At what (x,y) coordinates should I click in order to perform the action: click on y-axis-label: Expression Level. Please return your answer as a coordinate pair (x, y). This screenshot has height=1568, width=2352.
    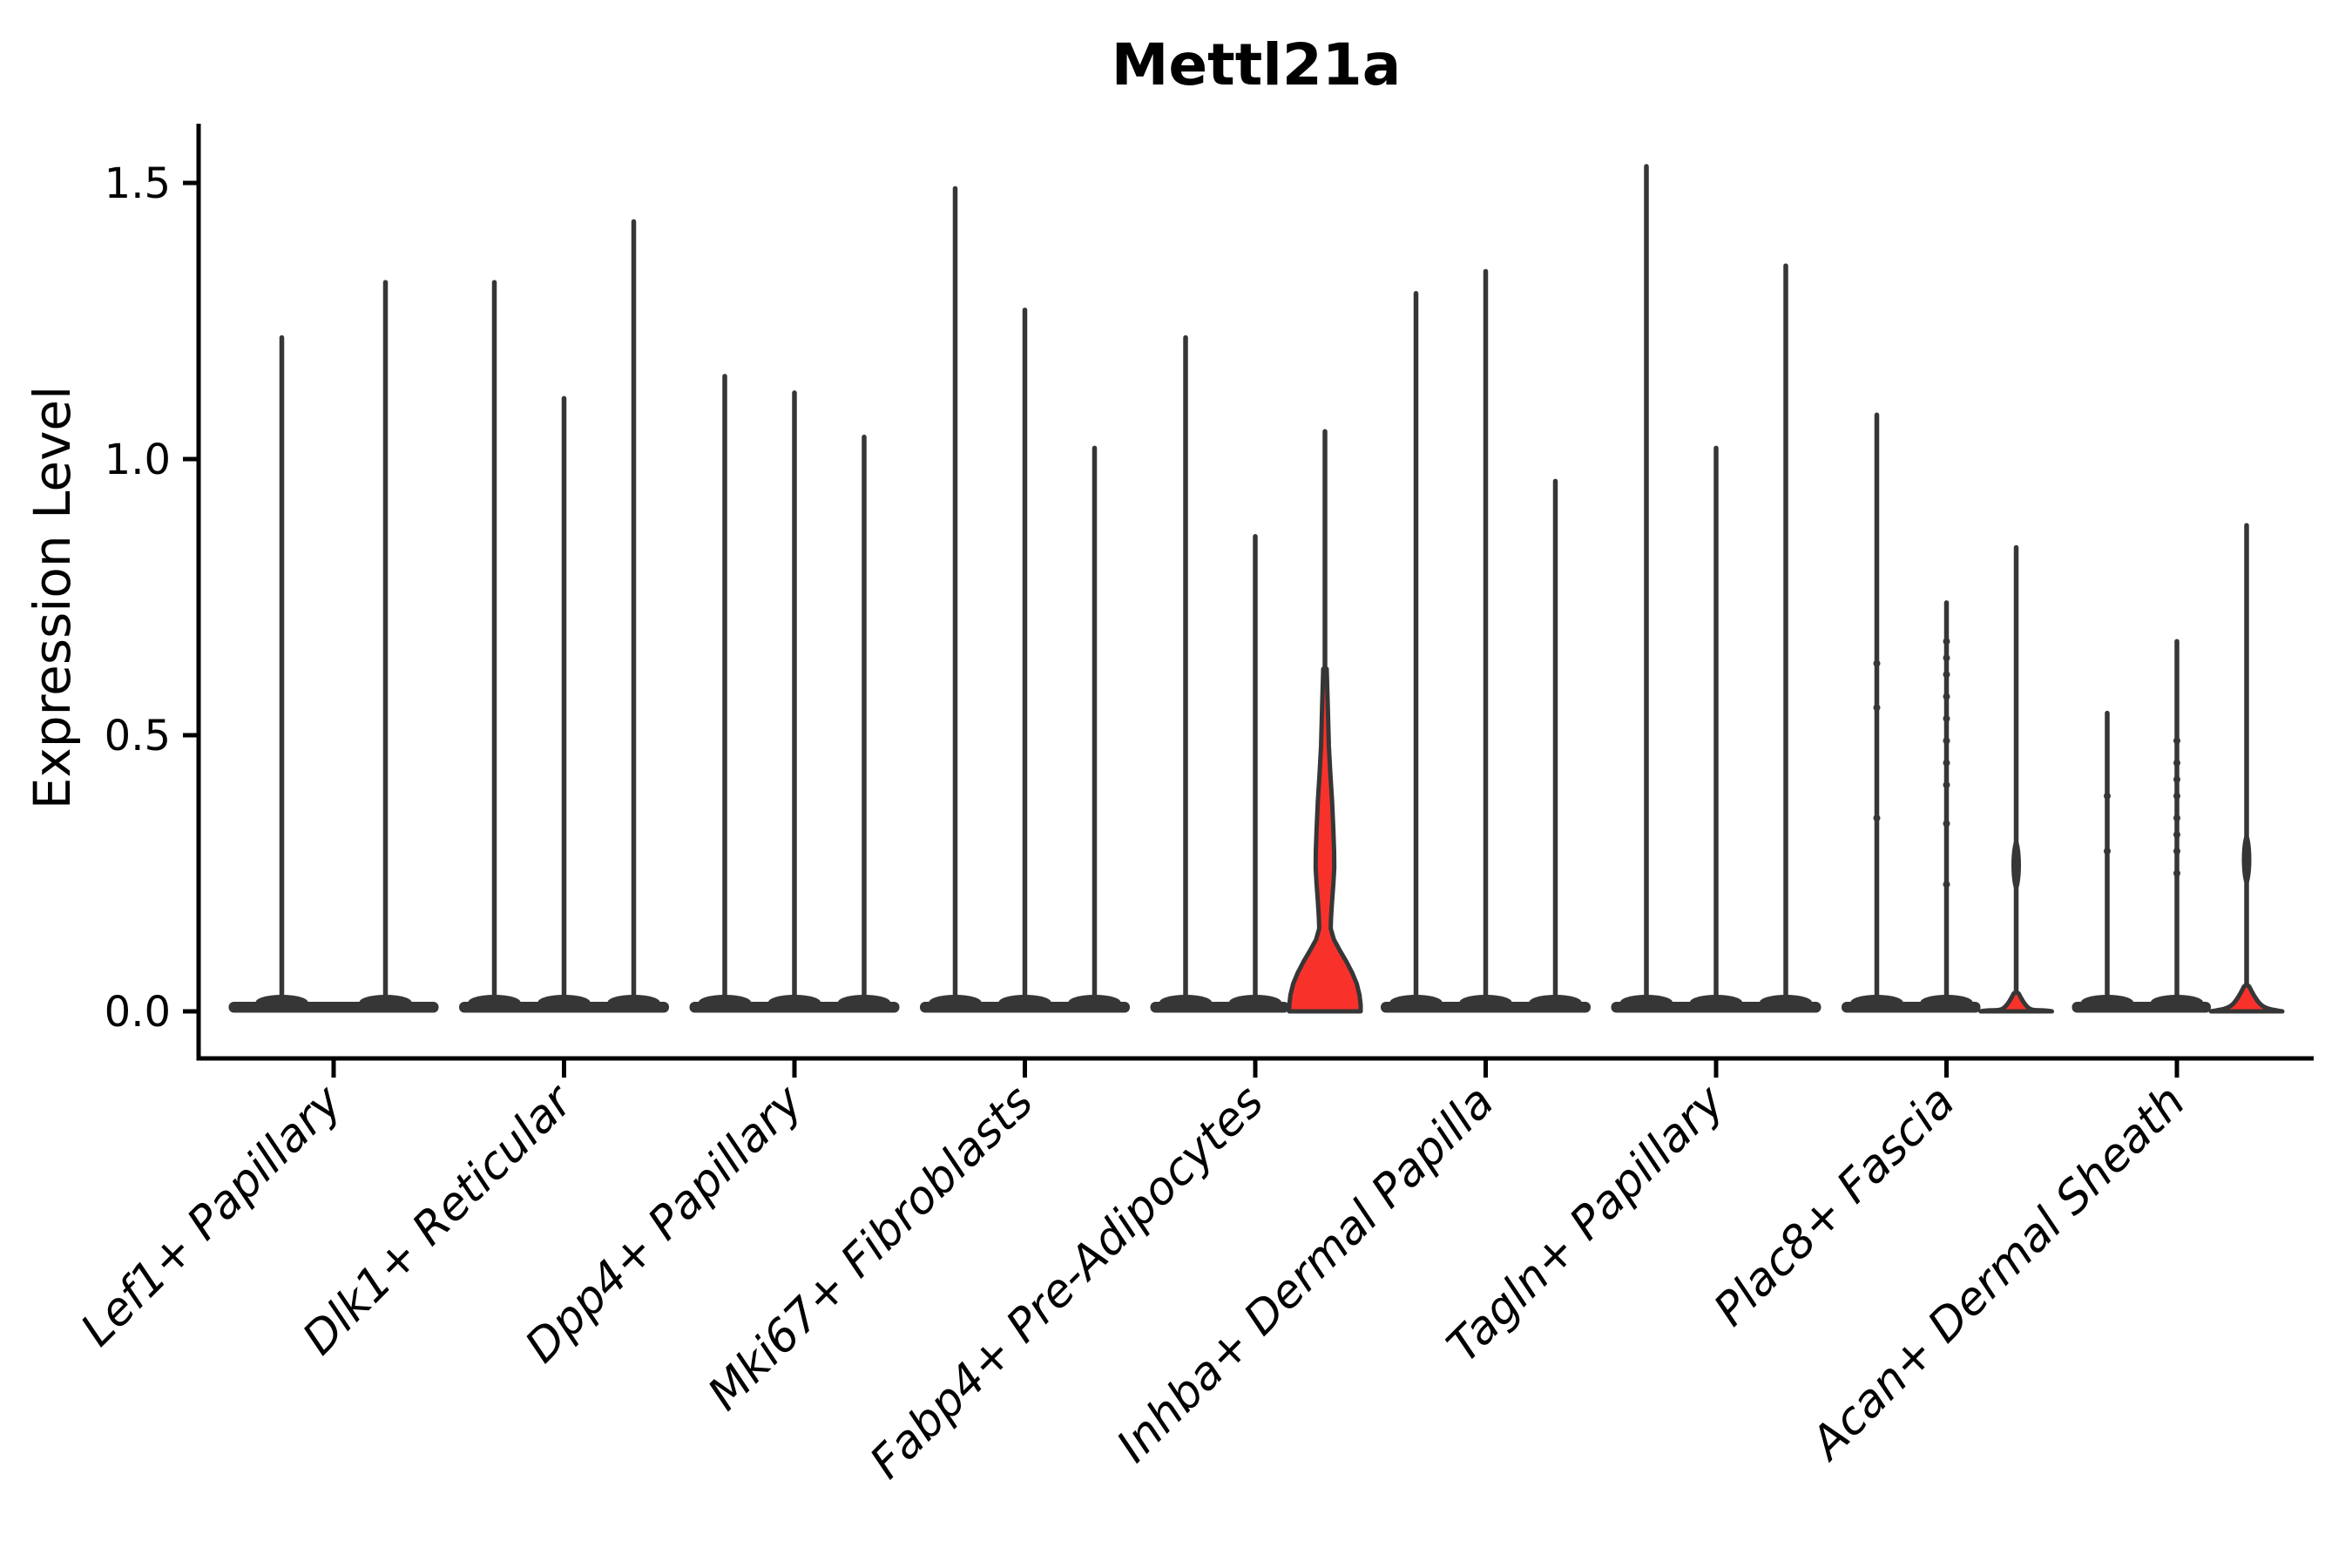
    Looking at the image, I should click on (52, 597).